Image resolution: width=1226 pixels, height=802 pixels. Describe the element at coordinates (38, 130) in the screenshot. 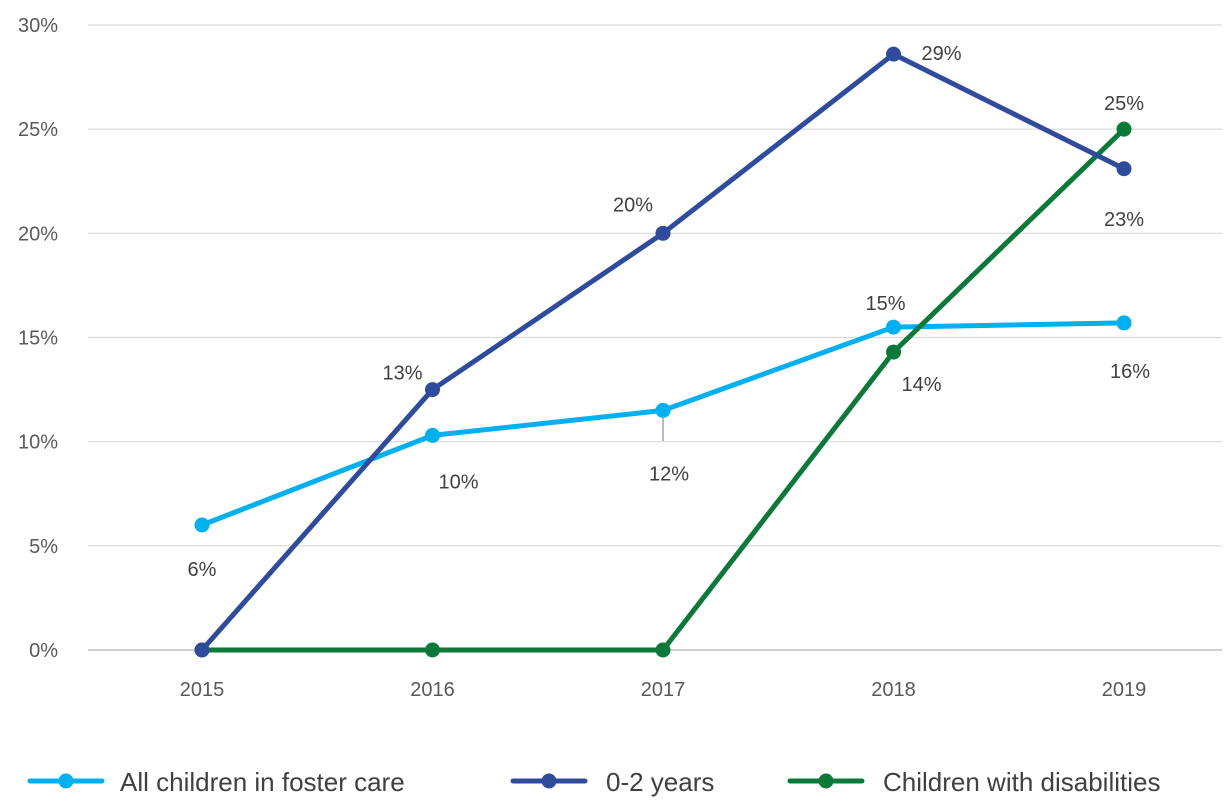

I see `y-tick-label: 25%` at that location.